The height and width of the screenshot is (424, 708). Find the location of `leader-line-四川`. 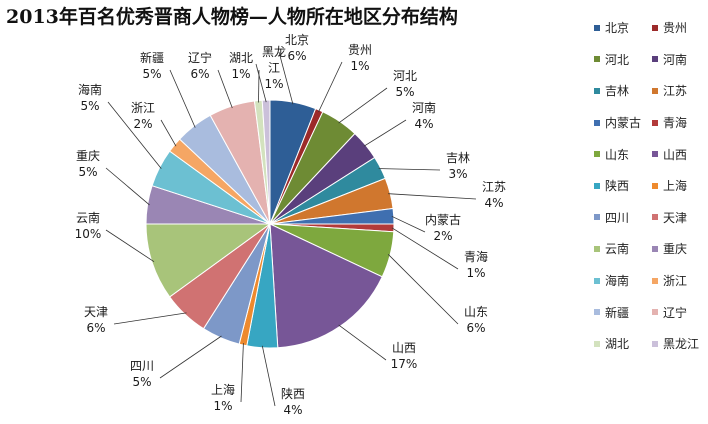

leader-line-四川 is located at coordinates (190, 357).